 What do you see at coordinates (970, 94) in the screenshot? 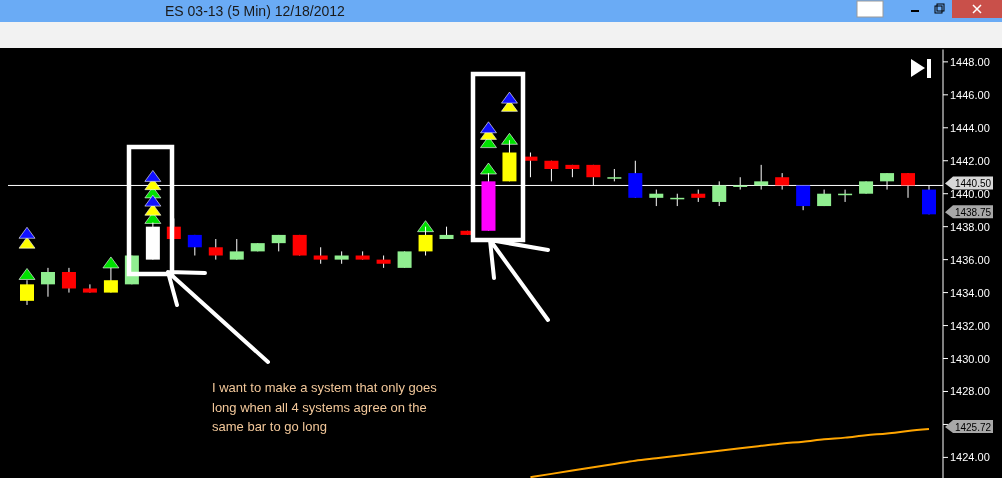
I see `y-tick-label: 1446.00` at bounding box center [970, 94].